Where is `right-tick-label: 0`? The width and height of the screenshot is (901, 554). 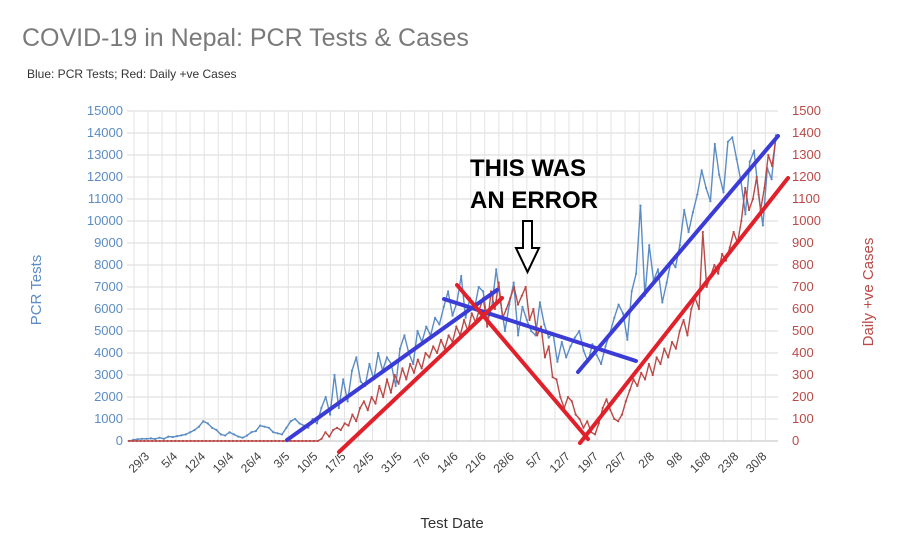
right-tick-label: 0 is located at coordinates (795, 440).